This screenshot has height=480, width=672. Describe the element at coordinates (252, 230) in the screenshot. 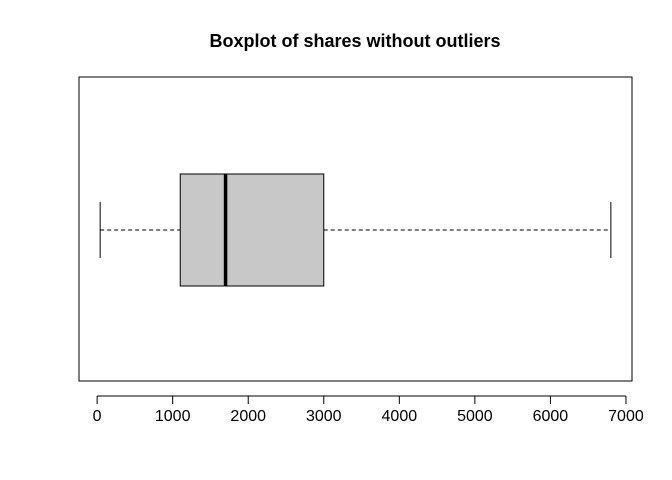

I see `iqr-box` at that location.